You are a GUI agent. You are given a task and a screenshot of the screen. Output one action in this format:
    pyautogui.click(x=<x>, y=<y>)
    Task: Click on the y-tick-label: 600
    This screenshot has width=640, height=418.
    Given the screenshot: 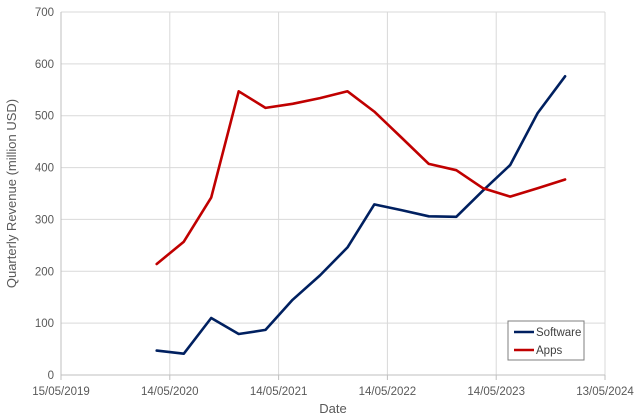 What is the action you would take?
    pyautogui.click(x=44, y=65)
    